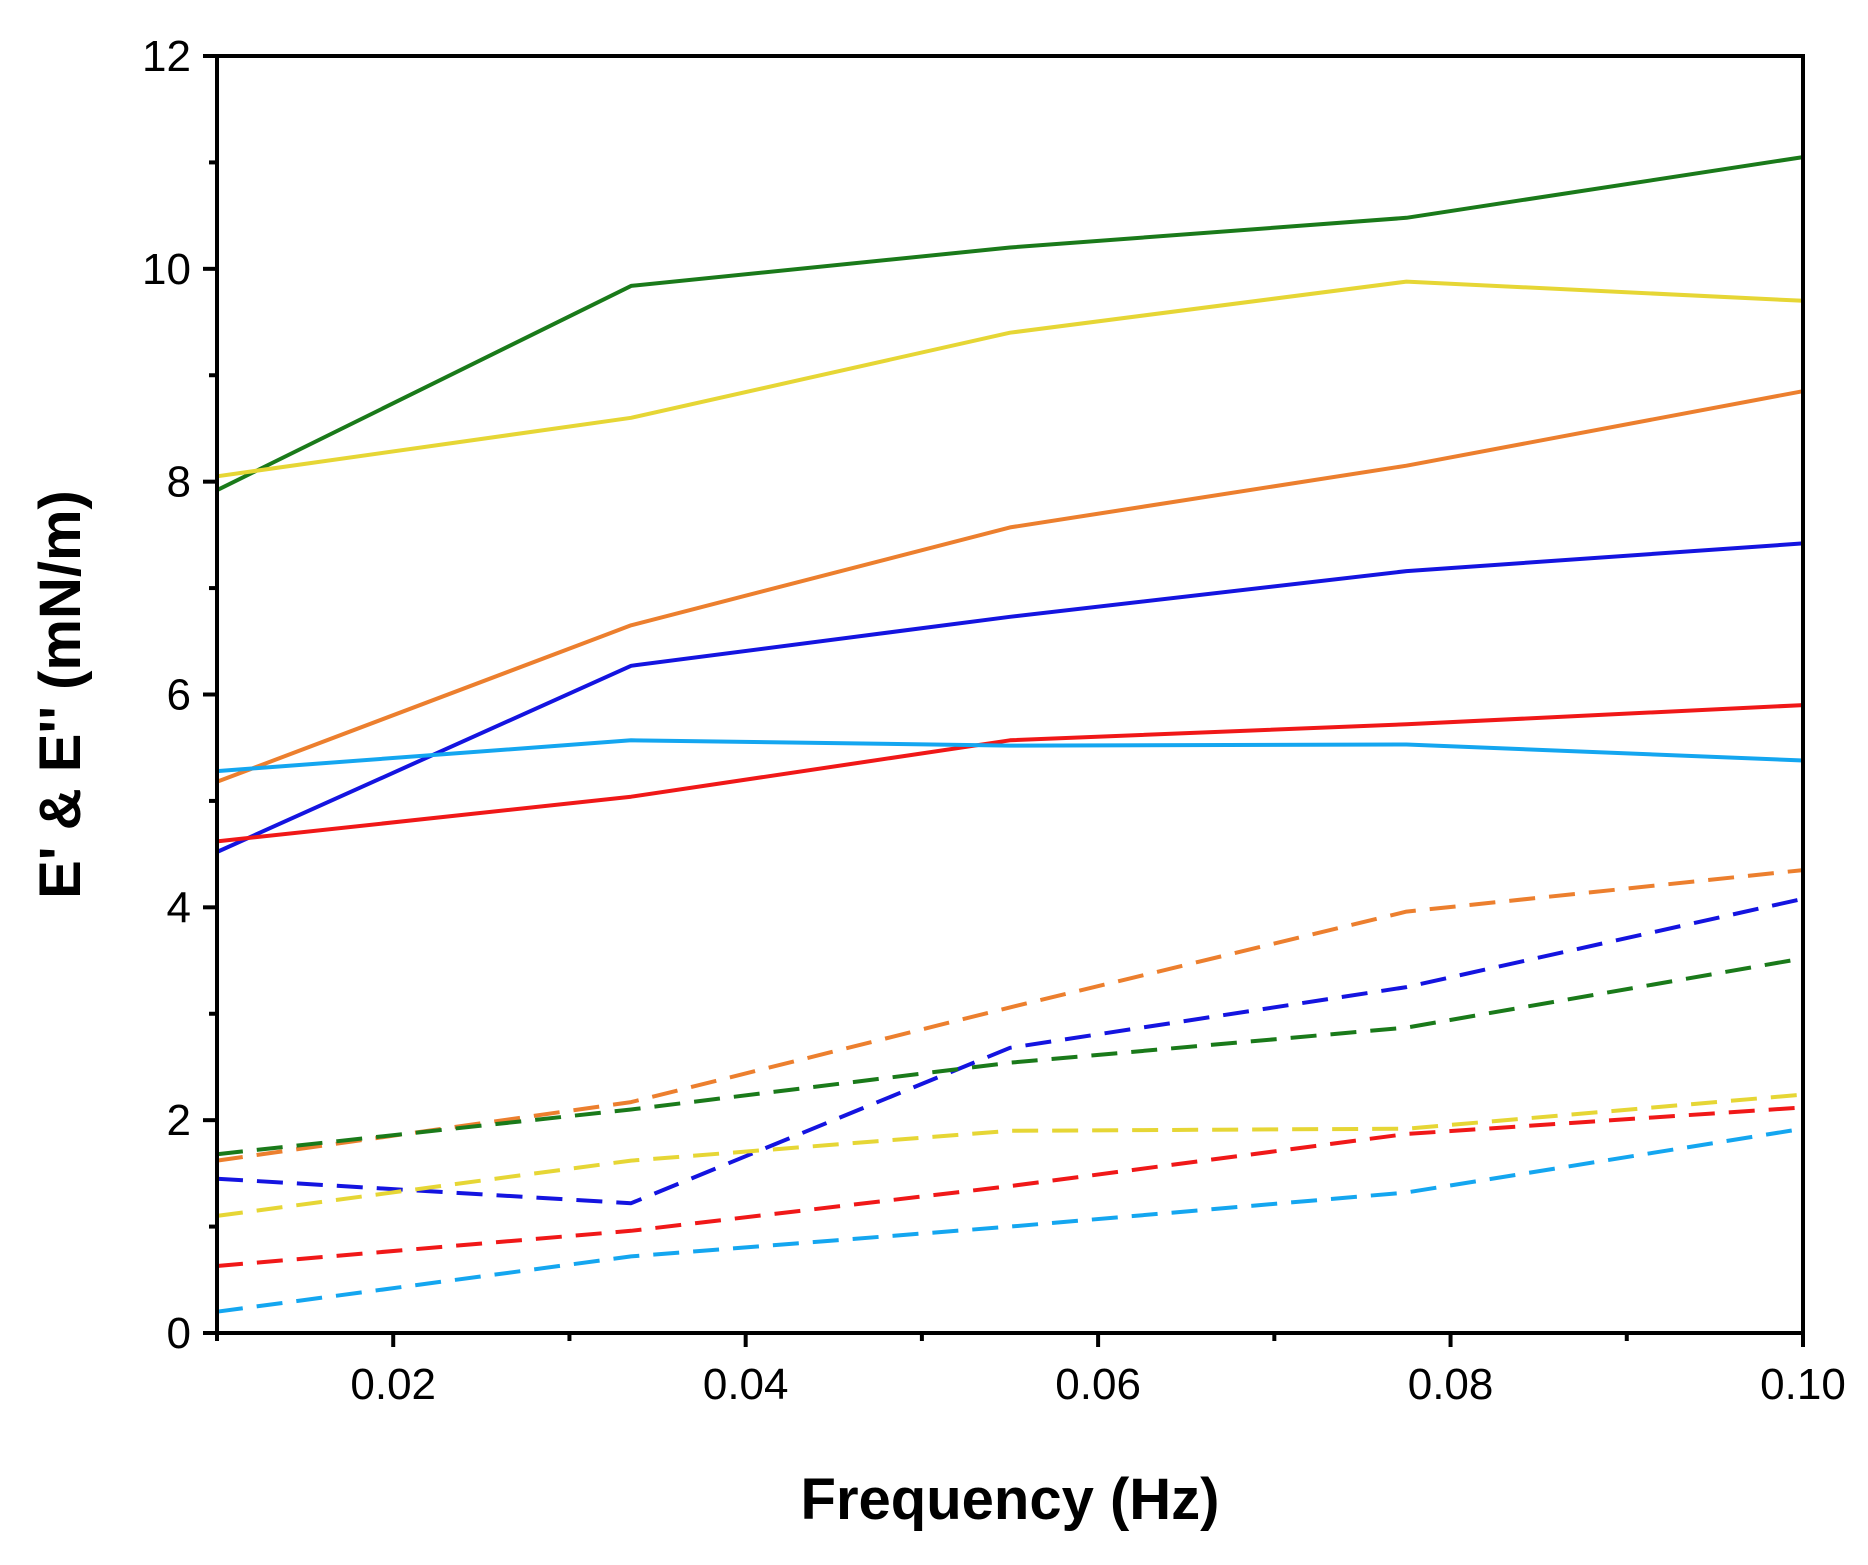  I want to click on x-axis-title: Frequency (Hz), so click(1010, 1499).